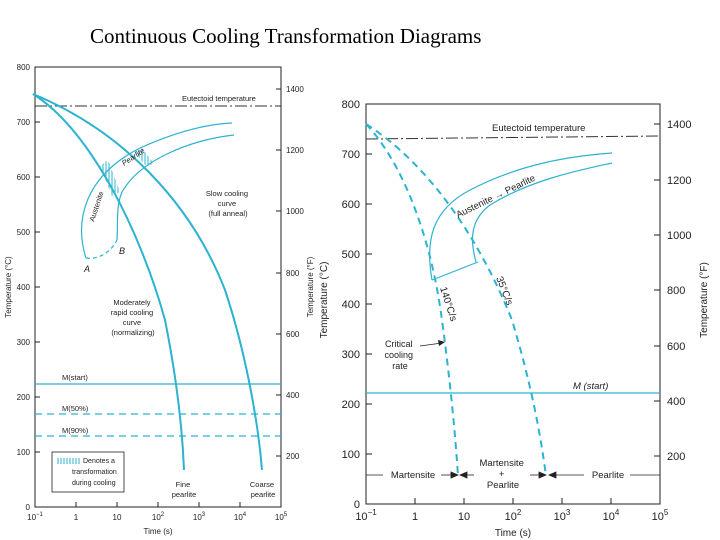 The image size is (720, 540). What do you see at coordinates (464, 517) in the screenshot?
I see `right-xtick: 10` at bounding box center [464, 517].